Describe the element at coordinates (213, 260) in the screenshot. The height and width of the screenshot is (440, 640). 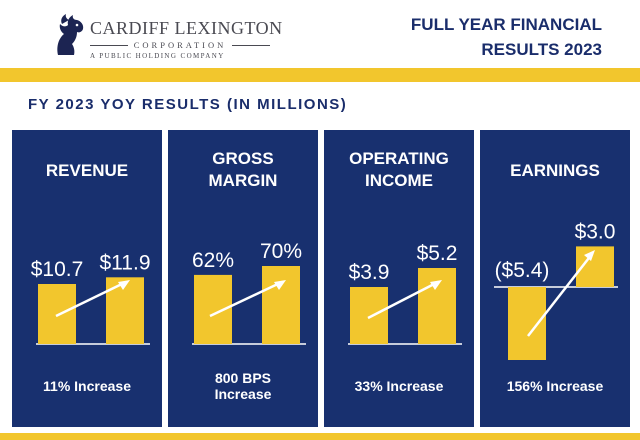
I see `gross-margin-label-2022: 62%` at that location.